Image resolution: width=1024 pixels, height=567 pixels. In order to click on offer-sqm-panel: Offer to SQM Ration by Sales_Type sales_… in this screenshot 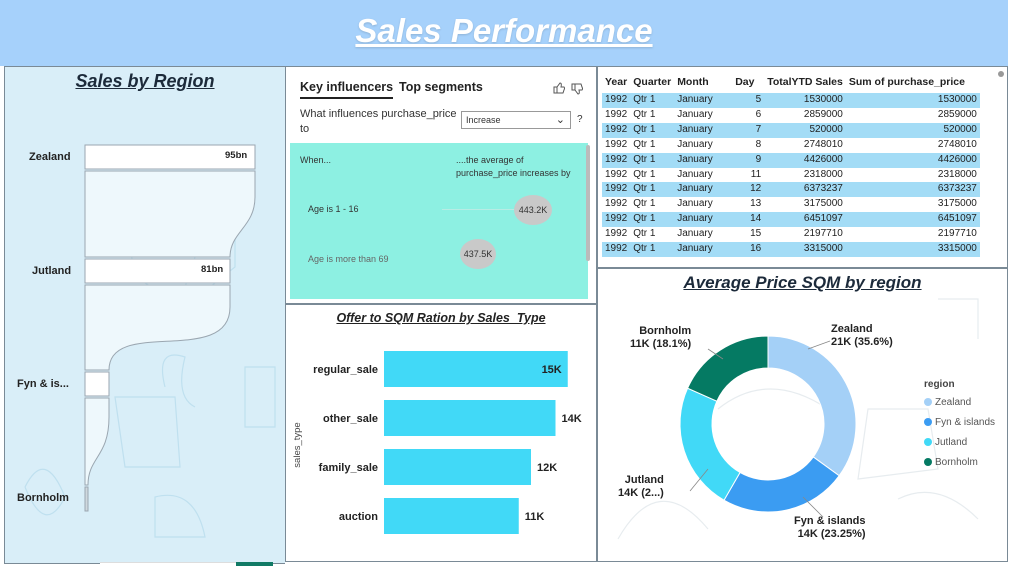, I will do `click(441, 433)`.